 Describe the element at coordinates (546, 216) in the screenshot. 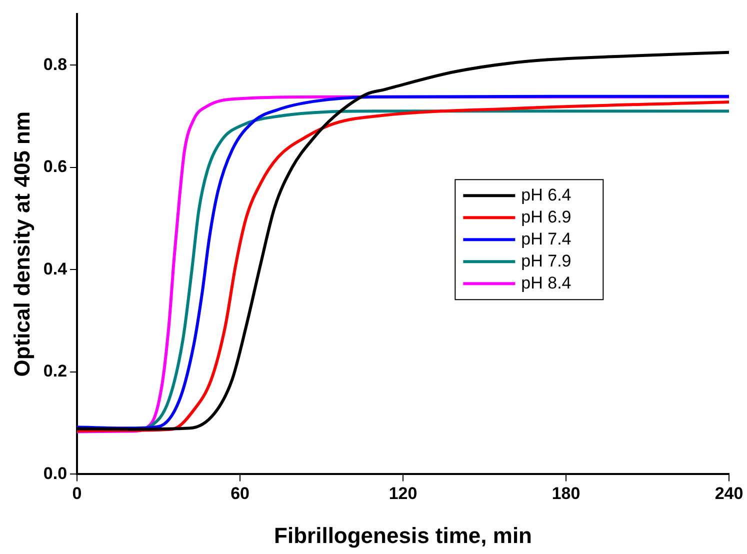

I see `legend-label: pH 6.9` at that location.